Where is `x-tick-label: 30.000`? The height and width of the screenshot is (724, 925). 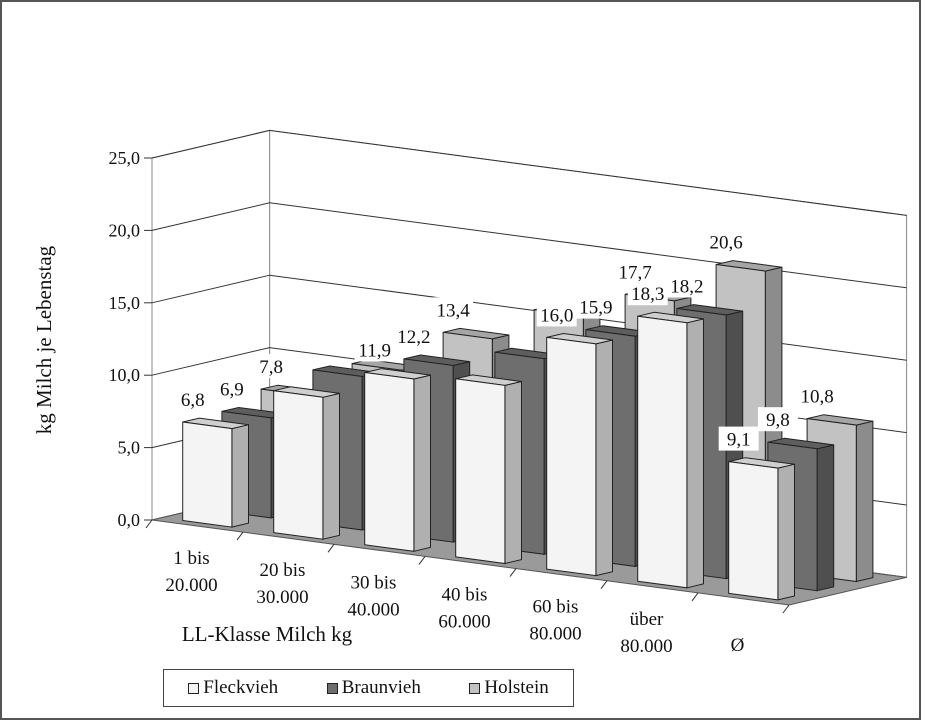
x-tick-label: 30.000 is located at coordinates (282, 597).